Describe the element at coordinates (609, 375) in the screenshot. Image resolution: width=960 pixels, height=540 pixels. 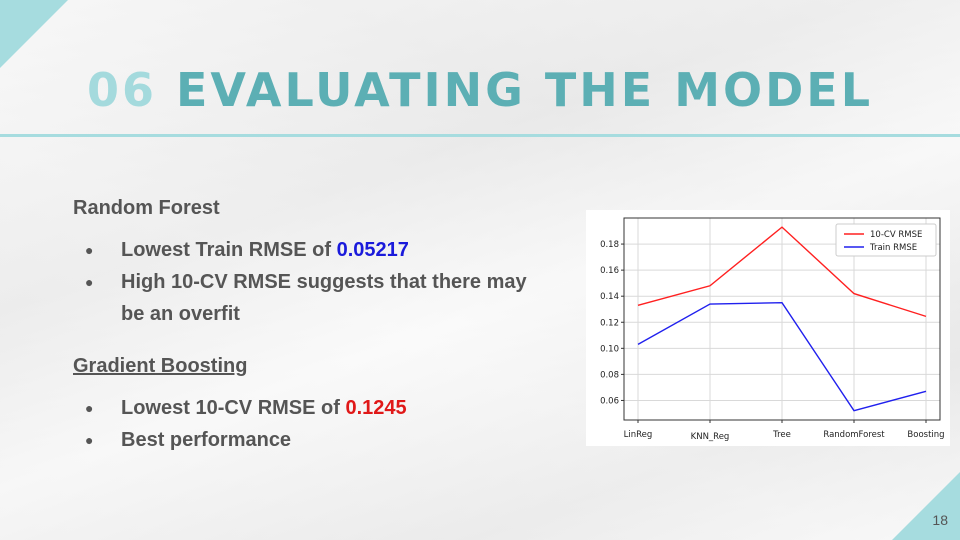
I see `y-tick-label: 0.08` at that location.